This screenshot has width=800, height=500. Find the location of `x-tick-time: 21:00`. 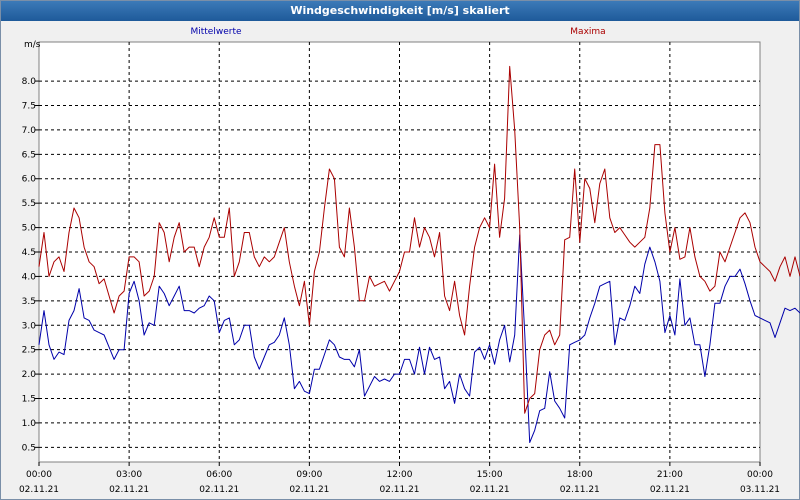

x-tick-time: 21:00 is located at coordinates (670, 475).